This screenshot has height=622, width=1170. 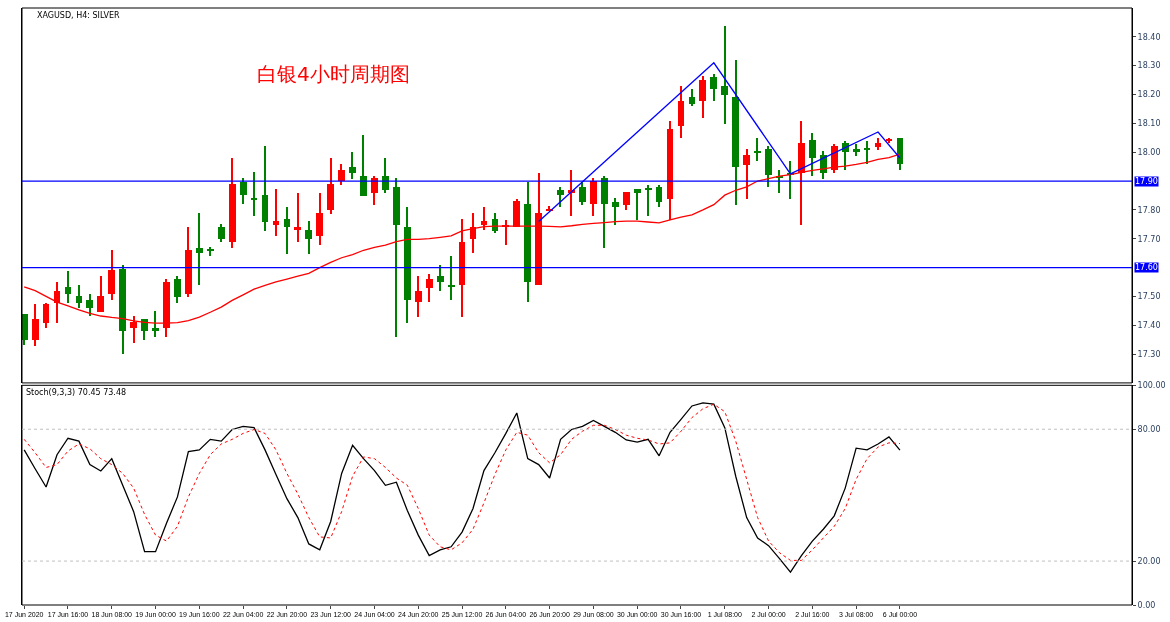 What do you see at coordinates (1149, 430) in the screenshot?
I see `y-tick-label: 80.00` at bounding box center [1149, 430].